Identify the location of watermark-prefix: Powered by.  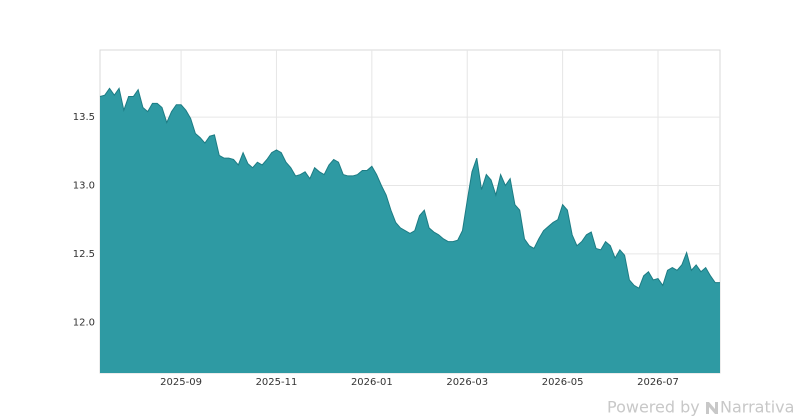
(653, 407).